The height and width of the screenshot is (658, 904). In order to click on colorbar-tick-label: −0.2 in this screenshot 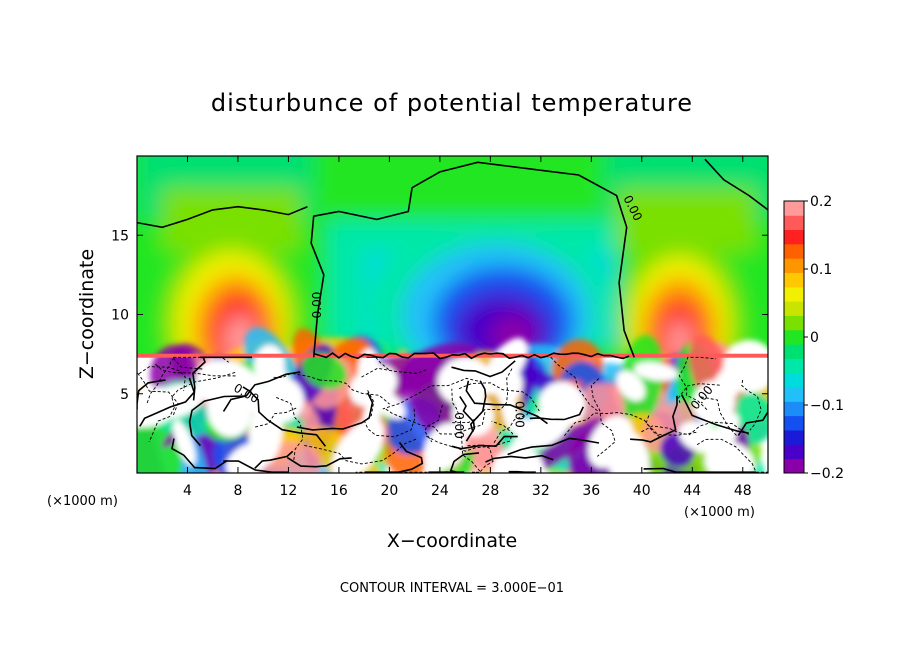, I will do `click(827, 474)`.